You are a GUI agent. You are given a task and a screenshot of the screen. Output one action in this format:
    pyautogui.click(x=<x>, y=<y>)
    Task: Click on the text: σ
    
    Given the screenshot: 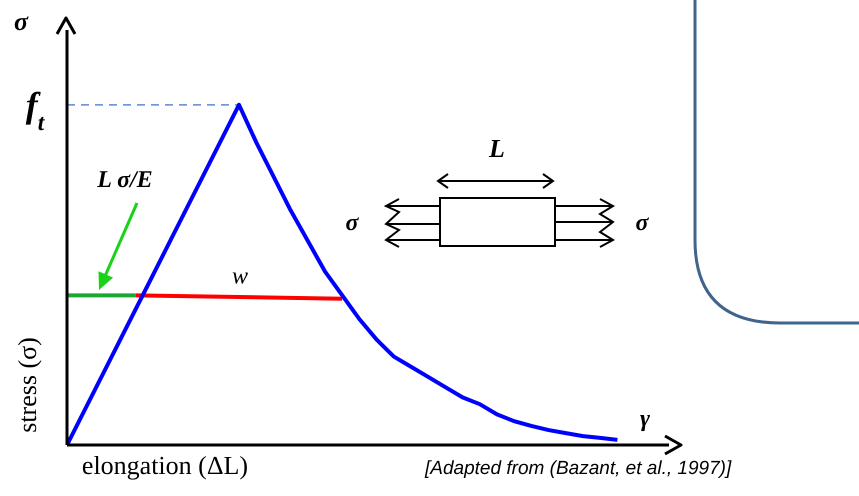 What is the action you would take?
    pyautogui.click(x=21, y=21)
    